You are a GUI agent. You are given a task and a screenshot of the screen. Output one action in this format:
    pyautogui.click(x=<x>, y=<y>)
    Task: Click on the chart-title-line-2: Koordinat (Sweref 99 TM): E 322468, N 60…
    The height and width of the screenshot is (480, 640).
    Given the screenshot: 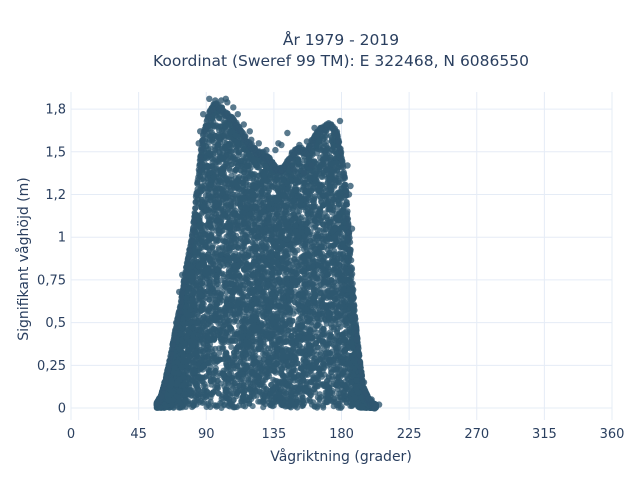 What is the action you would take?
    pyautogui.click(x=341, y=61)
    